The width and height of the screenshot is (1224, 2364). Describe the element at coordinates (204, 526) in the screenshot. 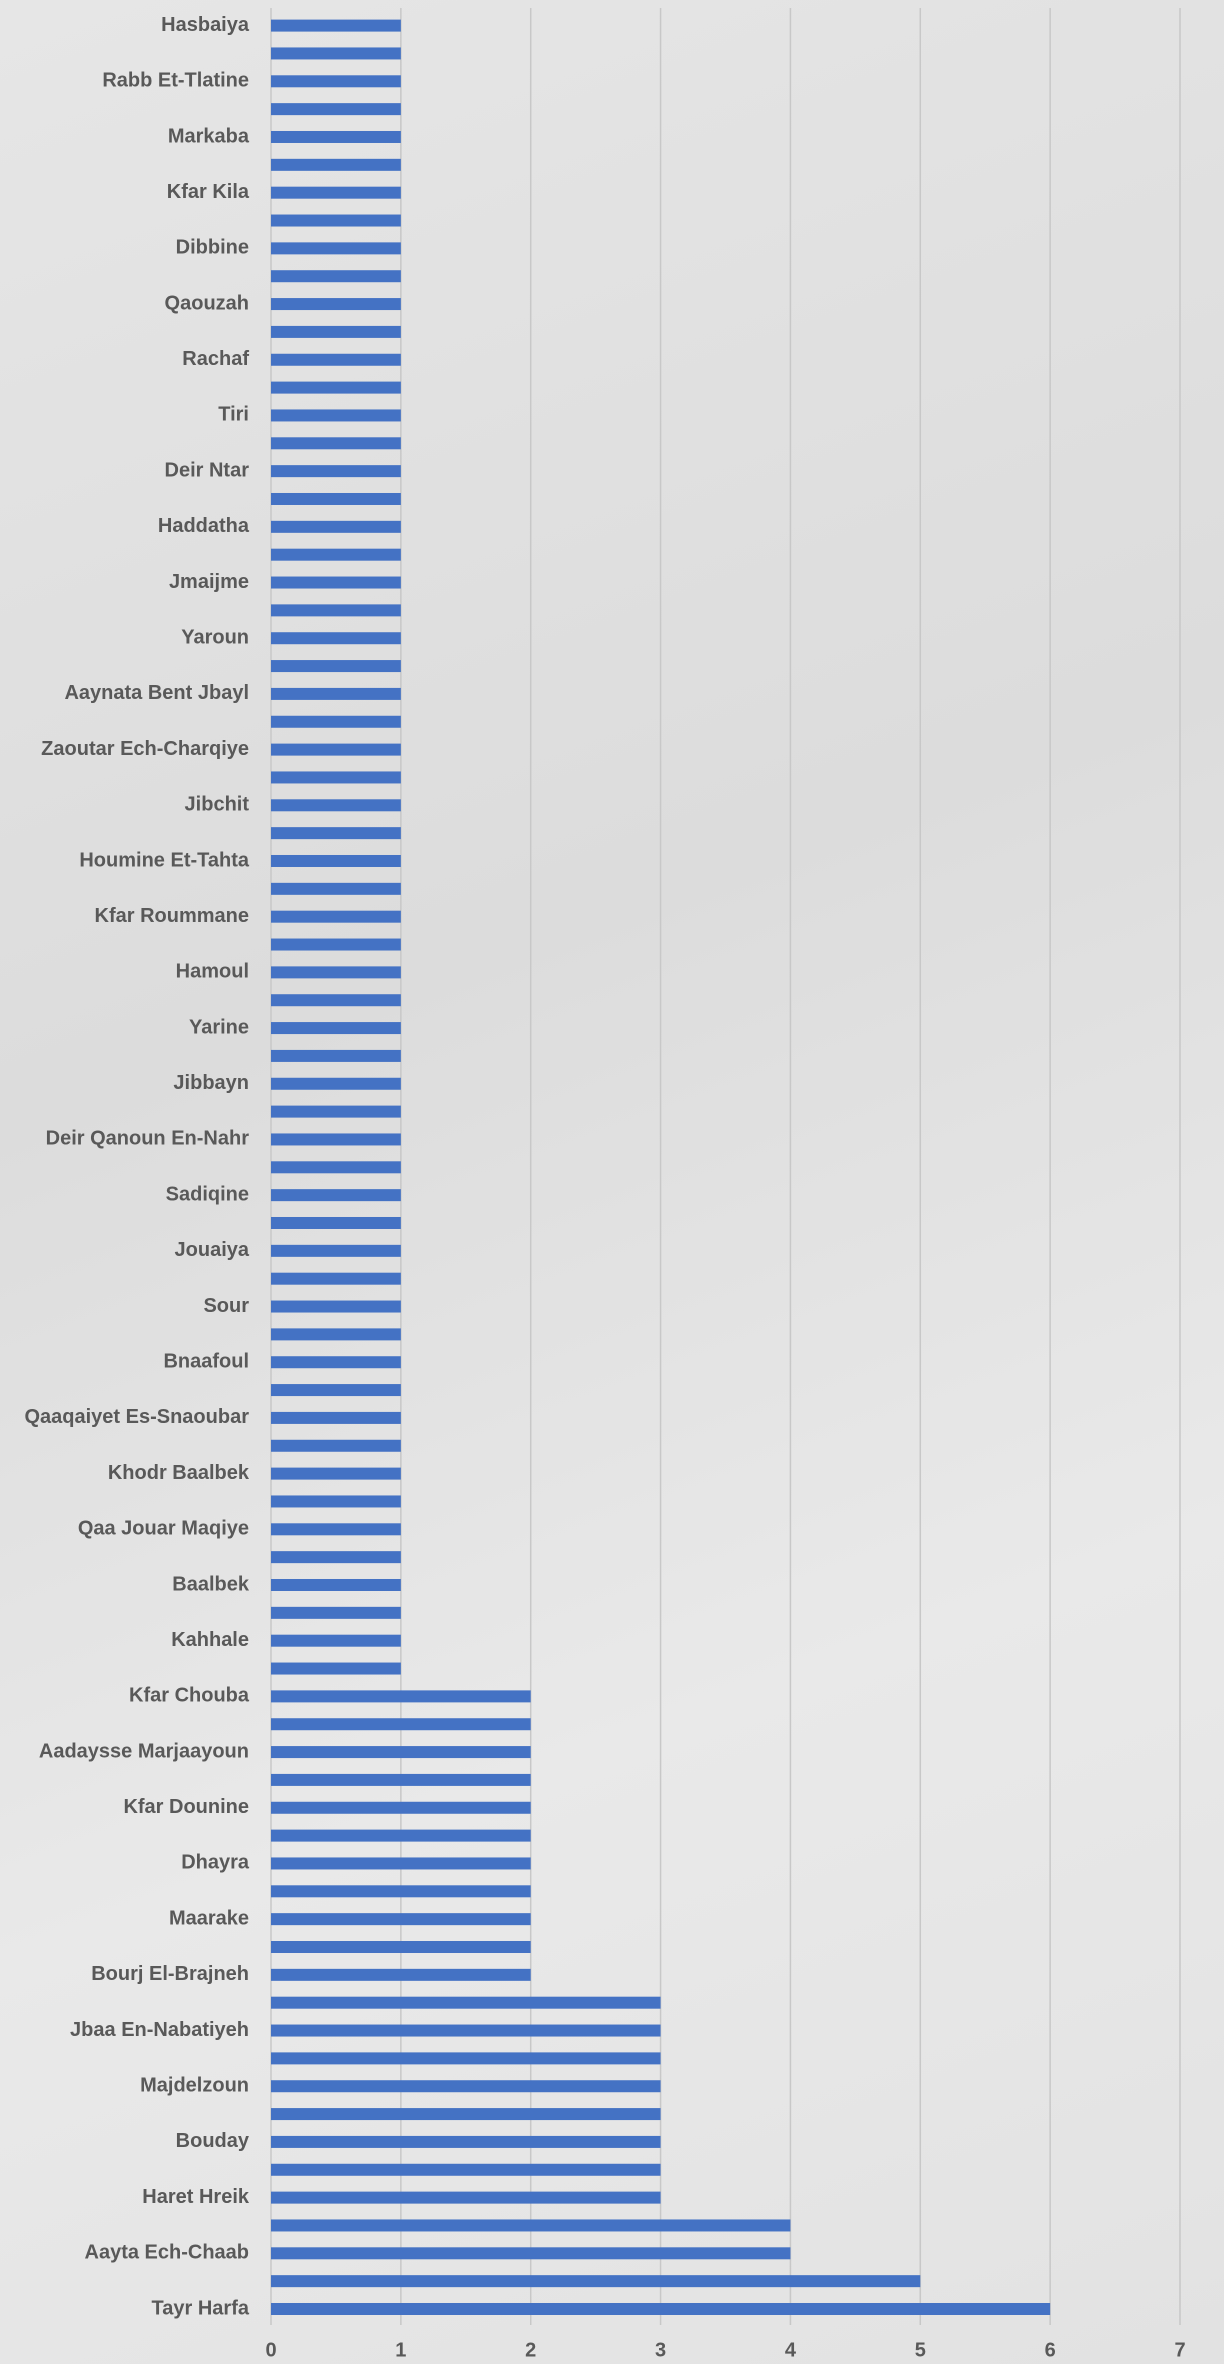

I see `y-tick-label: Haddatha` at that location.